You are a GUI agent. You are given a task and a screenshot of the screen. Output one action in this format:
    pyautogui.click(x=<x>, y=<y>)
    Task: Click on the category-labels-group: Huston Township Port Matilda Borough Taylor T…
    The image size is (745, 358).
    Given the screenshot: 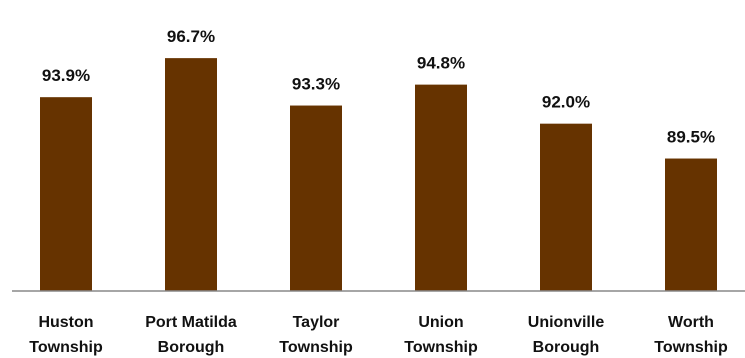 What is the action you would take?
    pyautogui.click(x=378, y=335)
    